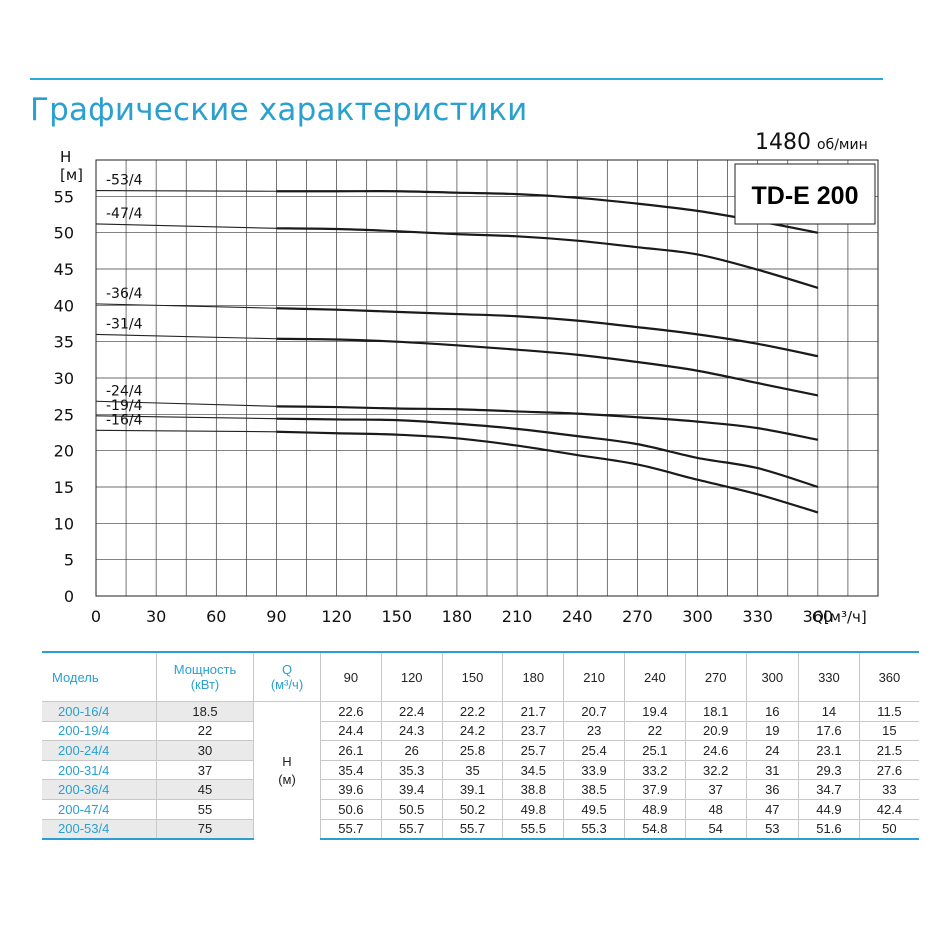  Describe the element at coordinates (472, 730) in the screenshot. I see `row-head-value: 24.2` at that location.